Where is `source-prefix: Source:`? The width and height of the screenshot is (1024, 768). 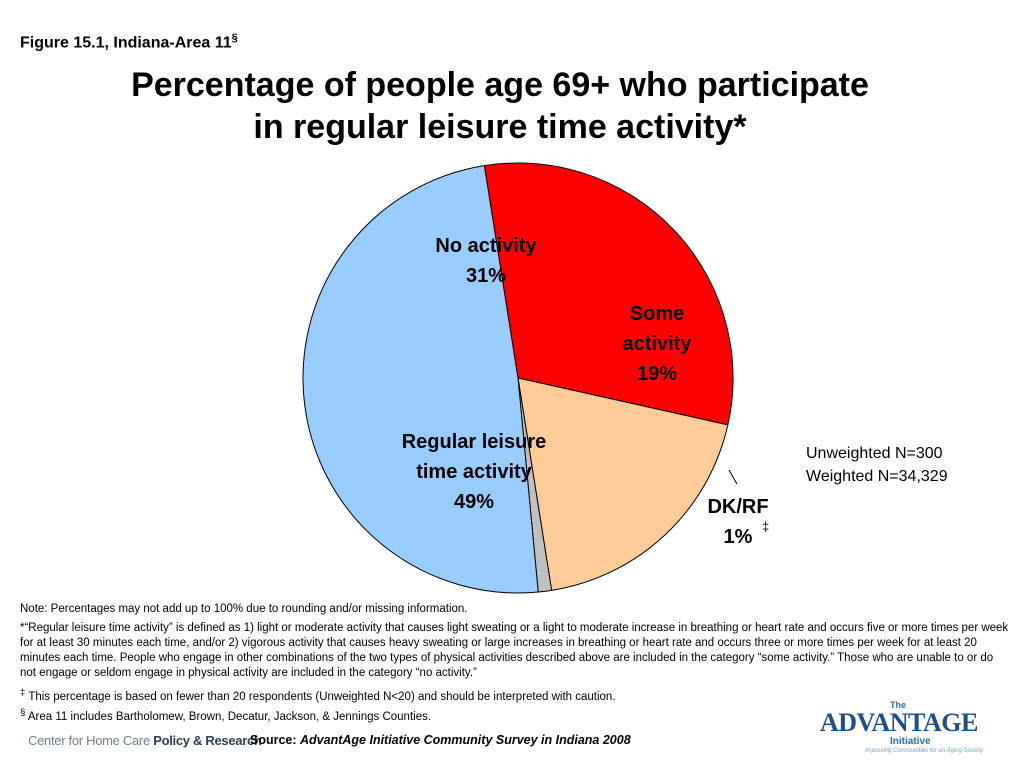
source-prefix: Source: is located at coordinates (275, 740).